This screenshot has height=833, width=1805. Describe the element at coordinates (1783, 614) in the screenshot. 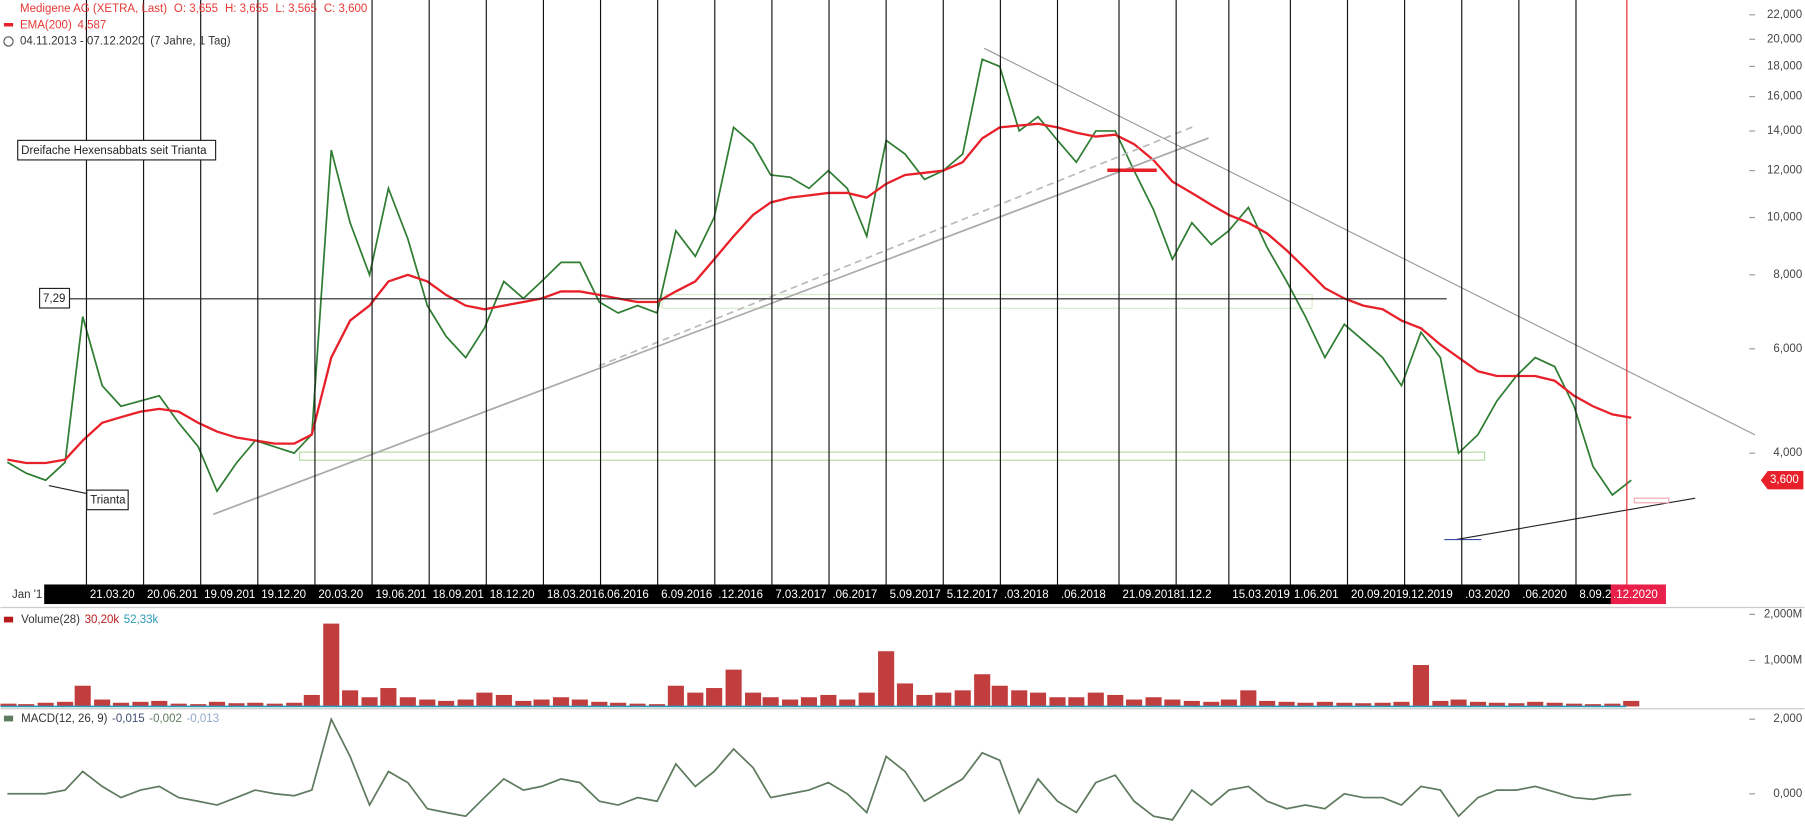

I see `y-tick-label: 2,000M` at that location.